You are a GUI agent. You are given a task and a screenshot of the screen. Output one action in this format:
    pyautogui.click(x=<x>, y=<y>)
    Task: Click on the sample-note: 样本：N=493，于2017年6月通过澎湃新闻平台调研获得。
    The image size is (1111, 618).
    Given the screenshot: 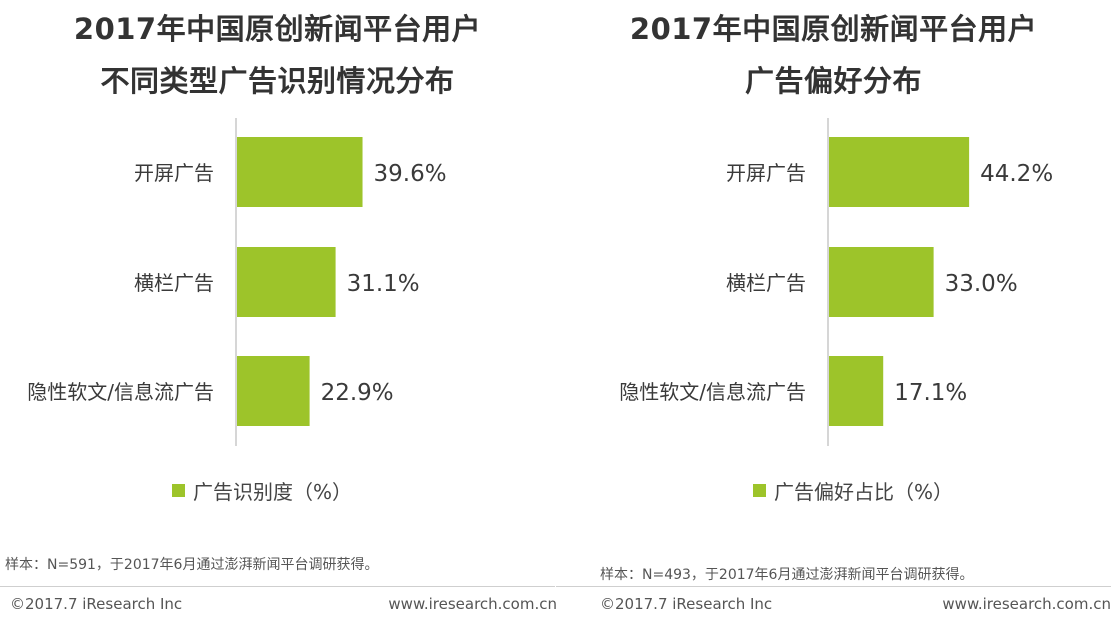 What is the action you would take?
    pyautogui.click(x=787, y=575)
    